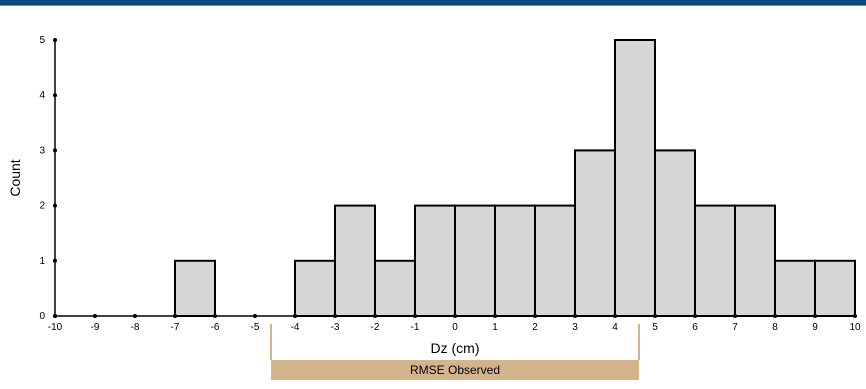 This screenshot has width=866, height=389. I want to click on y-tick-label: 5, so click(42, 40).